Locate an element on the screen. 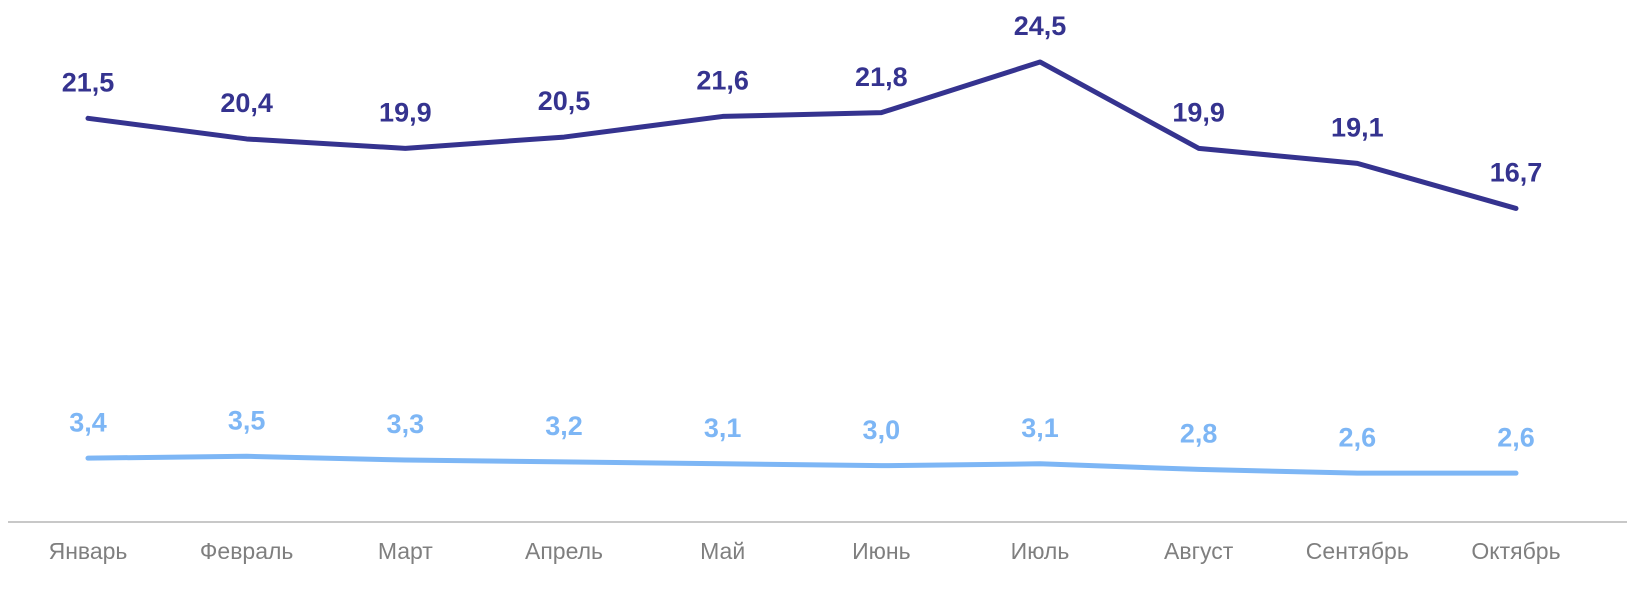  data-label: 3,3 is located at coordinates (406, 424).